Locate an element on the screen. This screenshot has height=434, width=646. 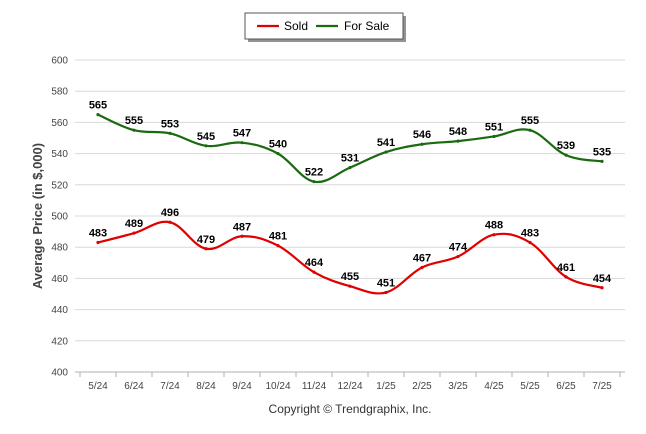
y-tick-label: 480 is located at coordinates (59, 248).